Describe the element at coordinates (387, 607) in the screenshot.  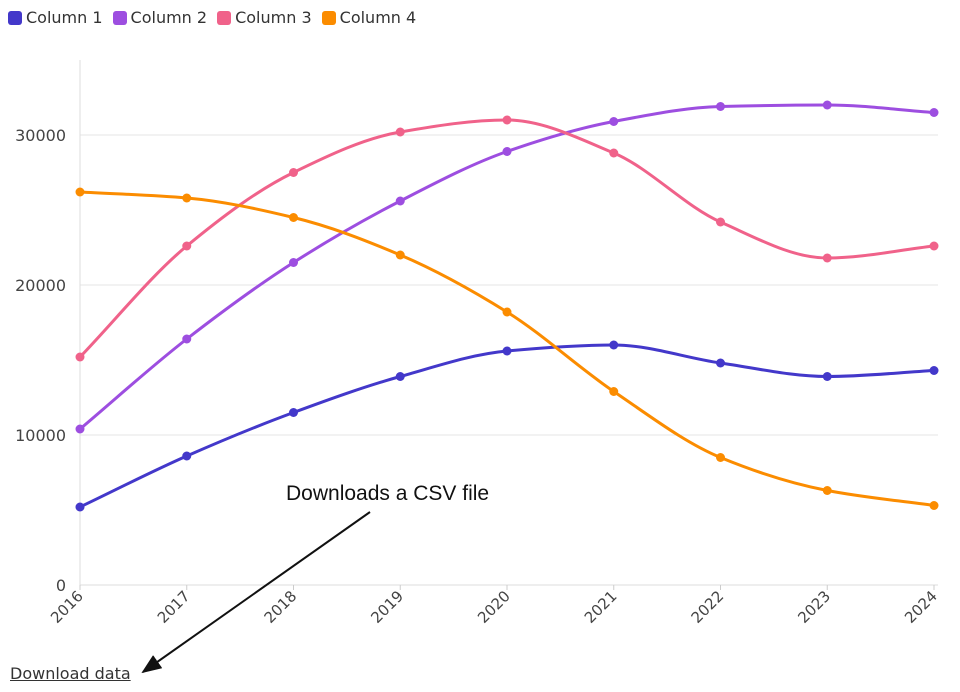
I see `x-tick-label: 2019` at that location.